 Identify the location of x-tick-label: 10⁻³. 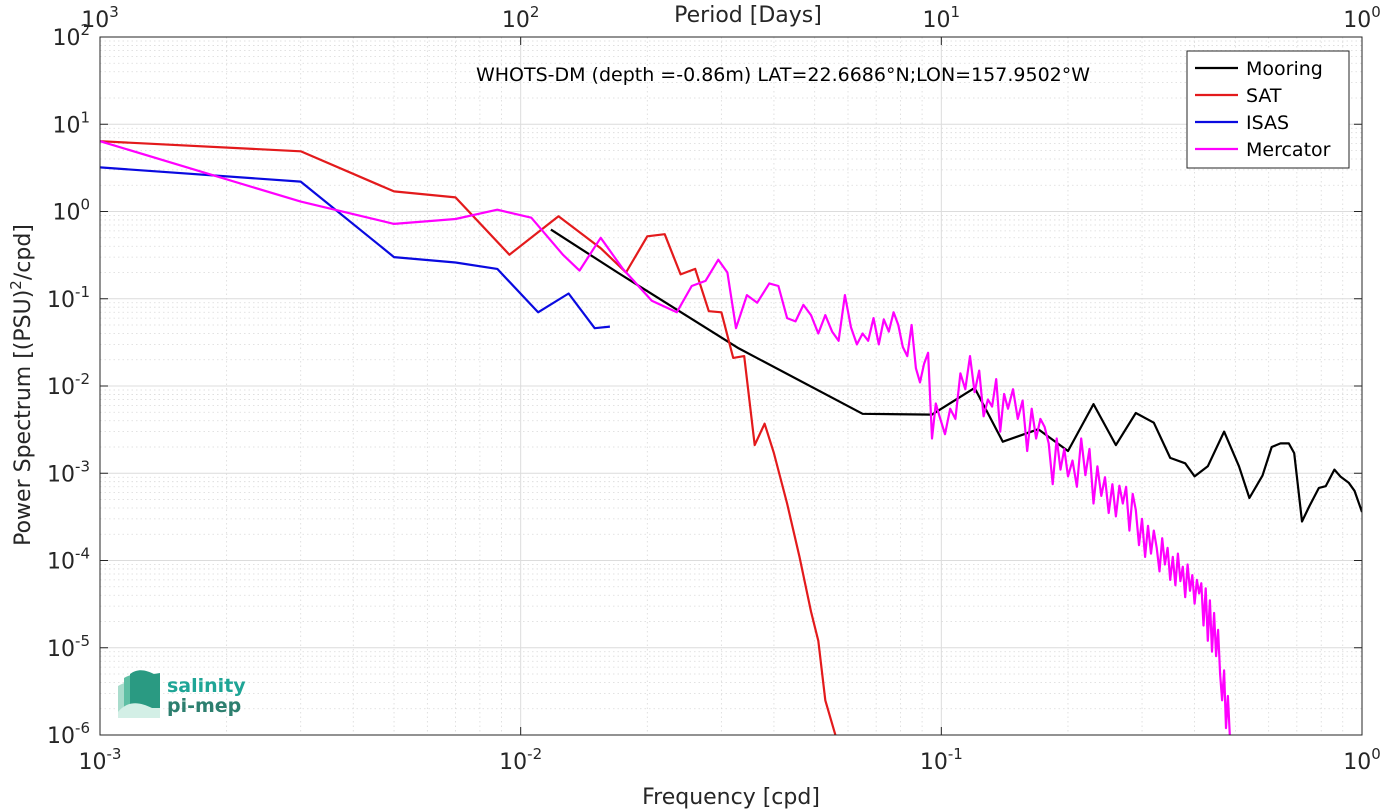
(100, 760).